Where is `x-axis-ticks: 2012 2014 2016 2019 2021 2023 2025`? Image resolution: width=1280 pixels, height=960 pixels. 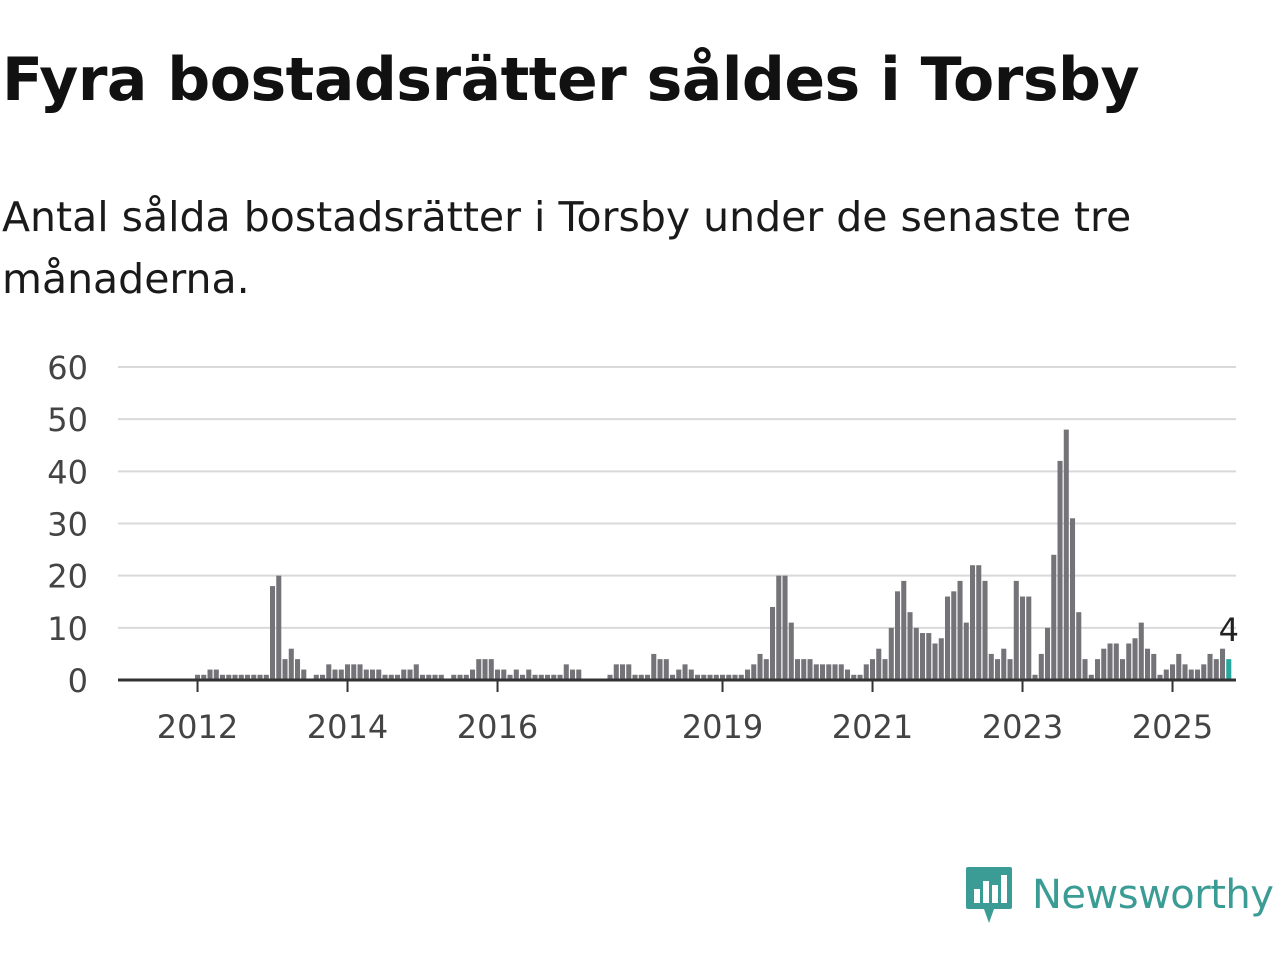 x-axis-ticks: 2012 2014 2016 2019 2021 2023 2025 is located at coordinates (685, 713).